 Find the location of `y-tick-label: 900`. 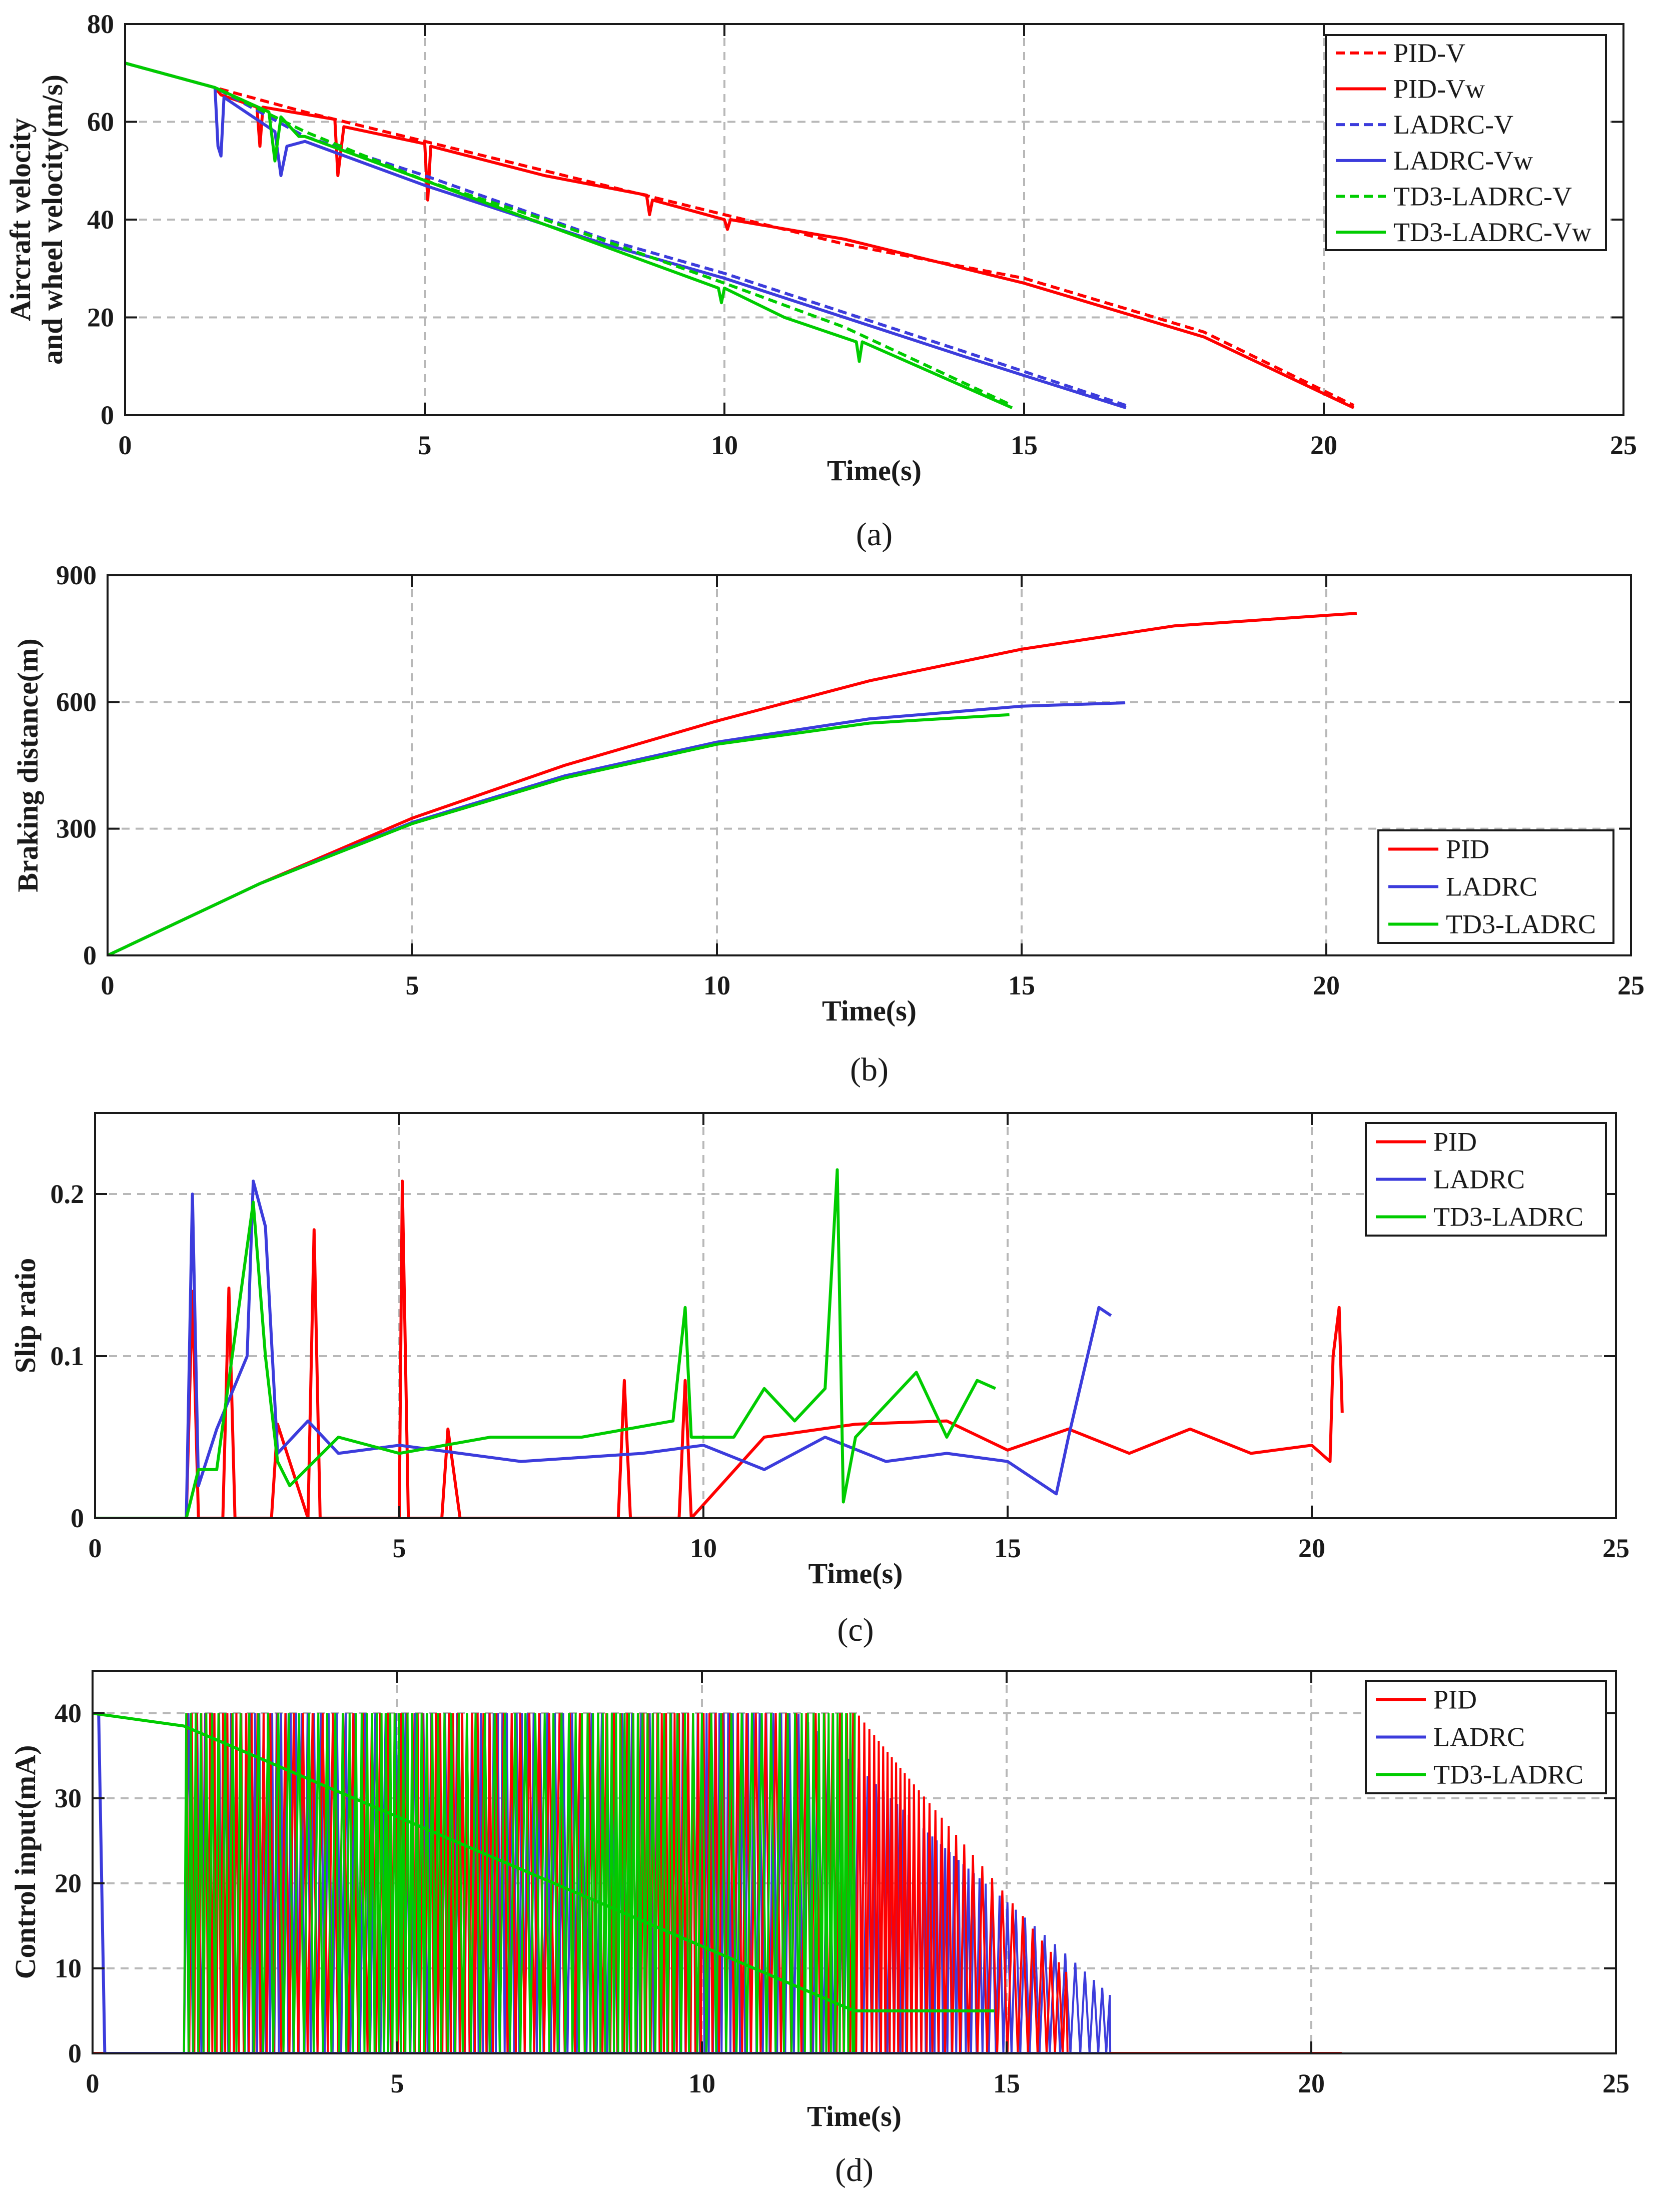

y-tick-label: 900 is located at coordinates (77, 575).